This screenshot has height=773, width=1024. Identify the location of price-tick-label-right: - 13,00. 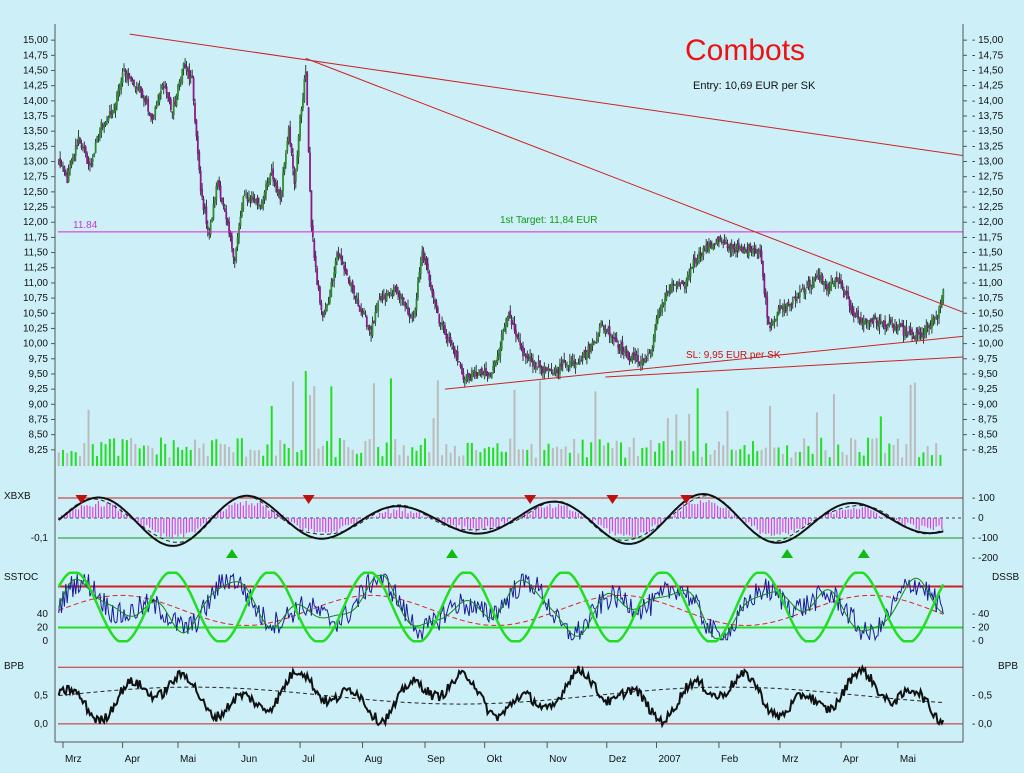
(988, 162).